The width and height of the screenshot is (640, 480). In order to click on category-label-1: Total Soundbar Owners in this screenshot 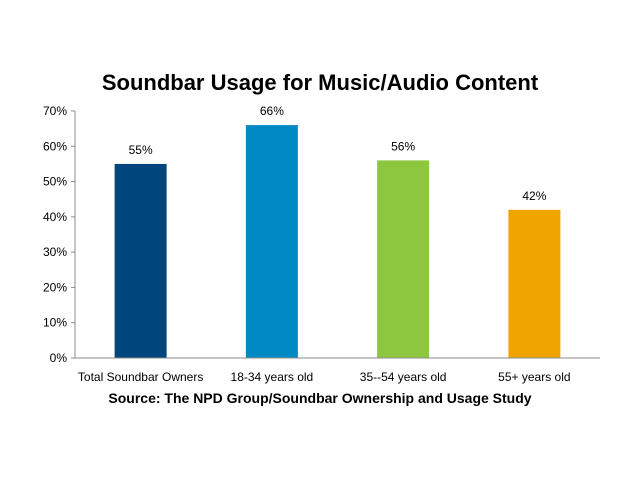, I will do `click(140, 377)`.